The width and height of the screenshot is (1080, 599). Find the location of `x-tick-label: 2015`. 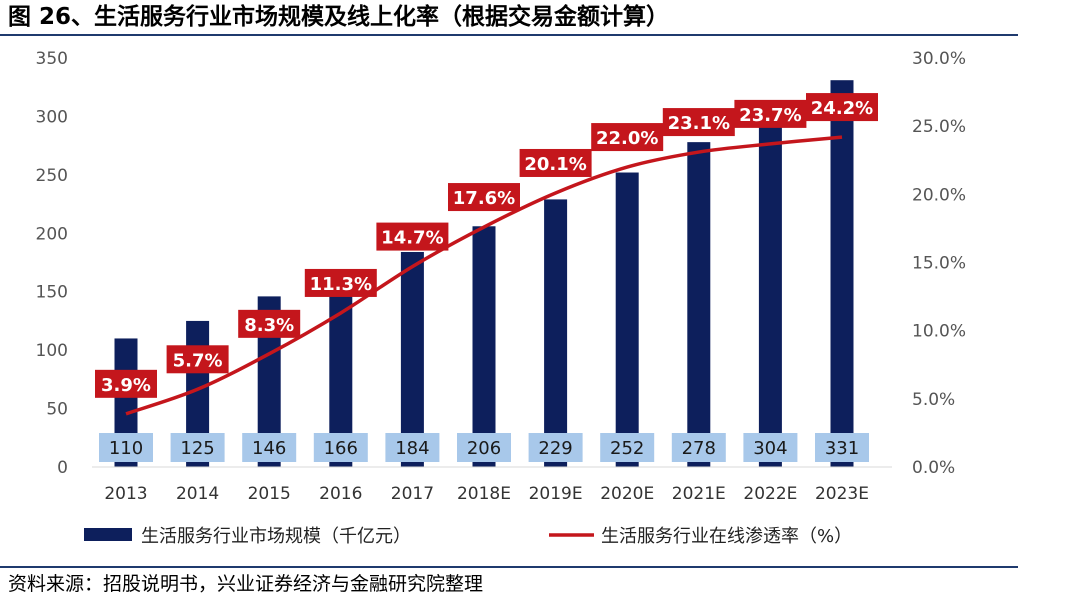

x-tick-label: 2015 is located at coordinates (269, 494).